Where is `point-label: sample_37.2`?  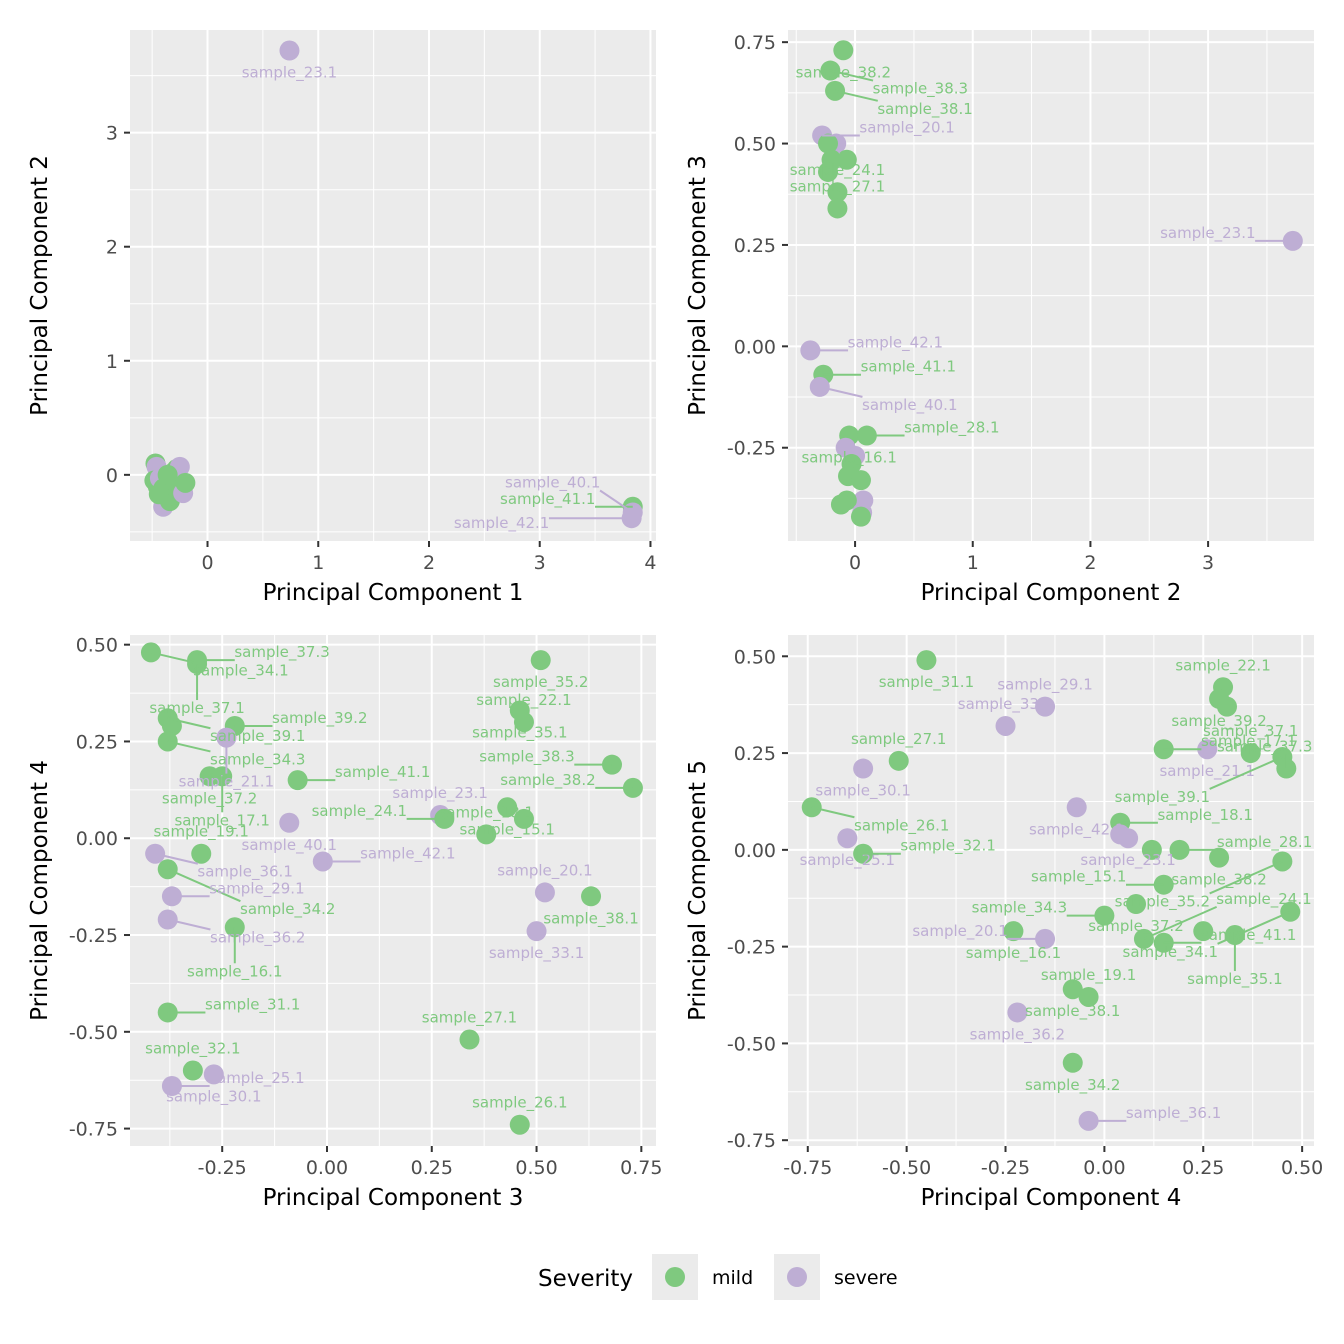 point-label: sample_37.2 is located at coordinates (1135, 926).